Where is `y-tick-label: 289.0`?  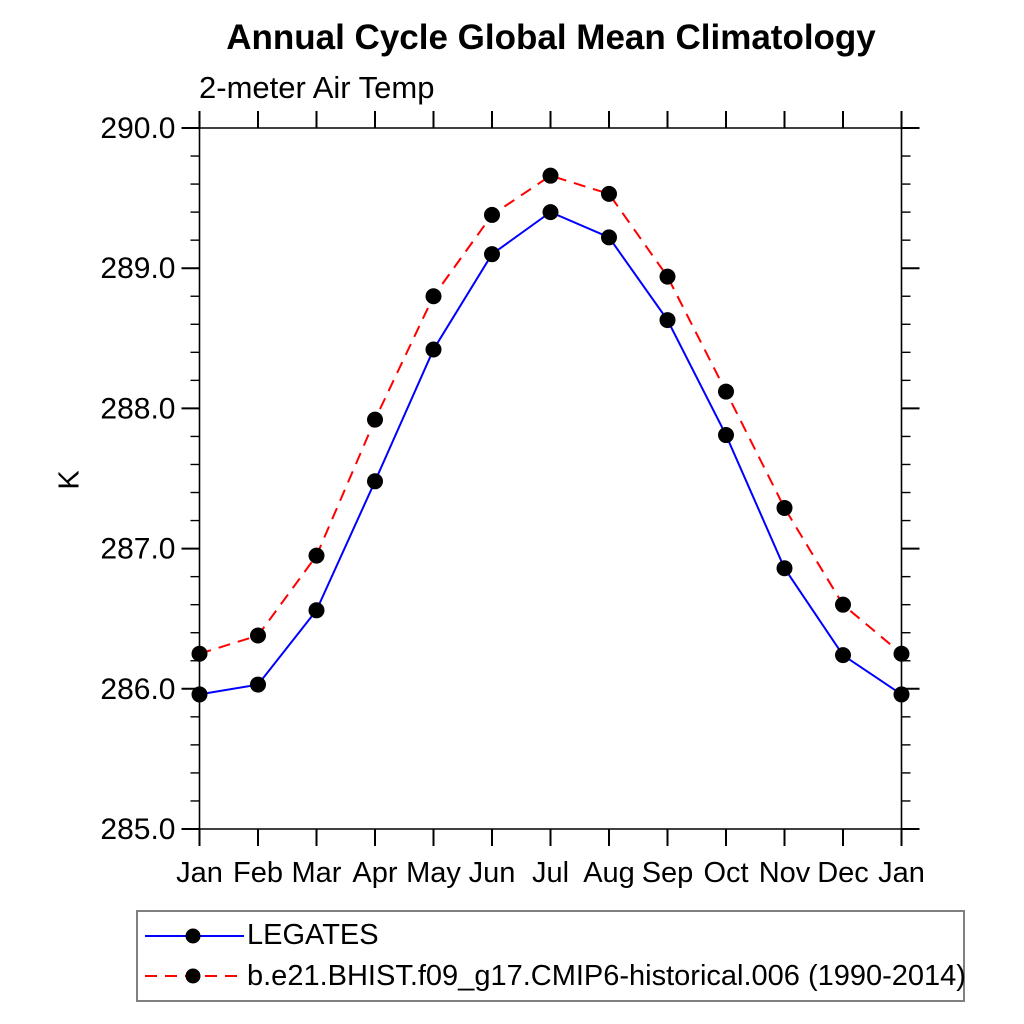
y-tick-label: 289.0 is located at coordinates (137, 268).